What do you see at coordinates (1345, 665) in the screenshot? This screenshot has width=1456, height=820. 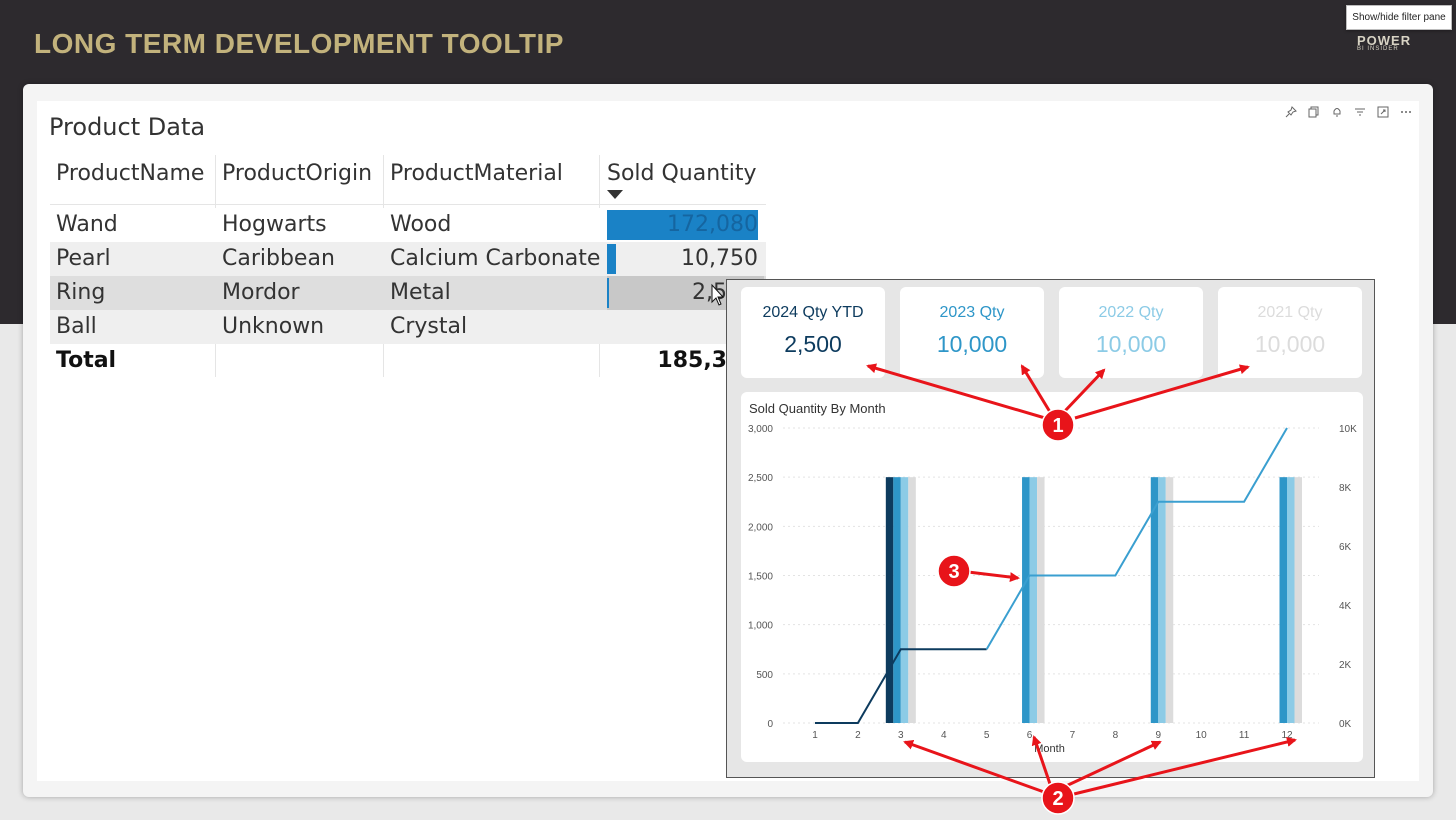 I see `y2-tick-label: 2K` at bounding box center [1345, 665].